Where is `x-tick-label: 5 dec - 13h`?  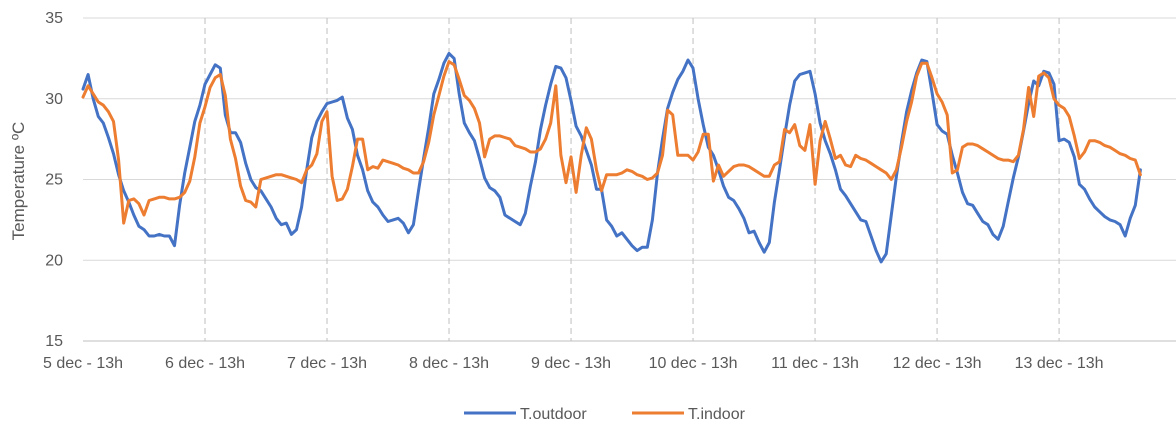 x-tick-label: 5 dec - 13h is located at coordinates (83, 363).